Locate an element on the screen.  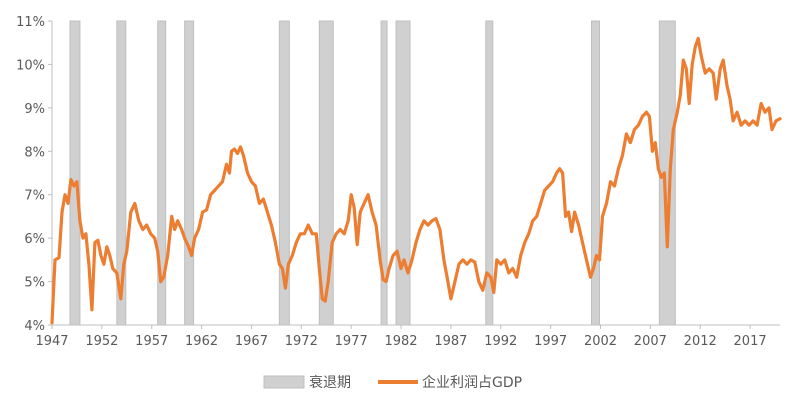
x-tick-label: 1987 is located at coordinates (450, 341).